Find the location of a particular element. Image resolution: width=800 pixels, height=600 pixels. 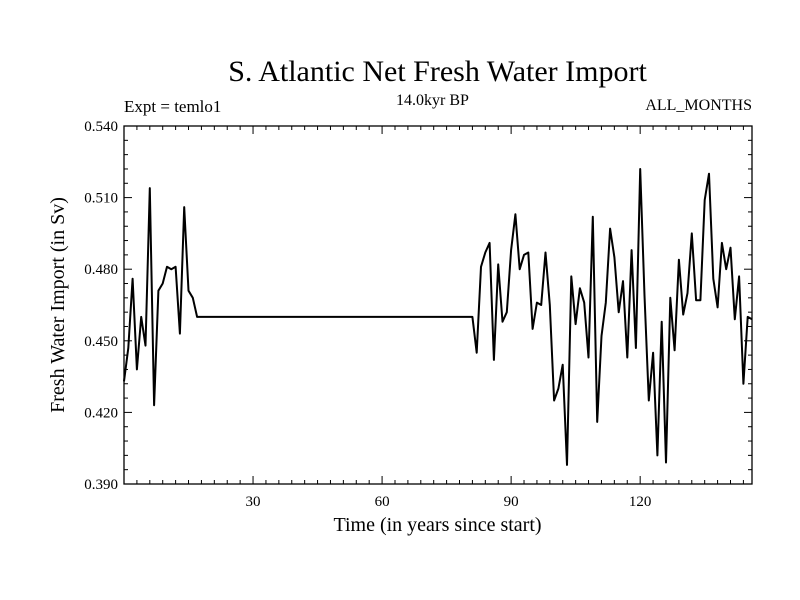

x-tick-label: 60 is located at coordinates (382, 502).